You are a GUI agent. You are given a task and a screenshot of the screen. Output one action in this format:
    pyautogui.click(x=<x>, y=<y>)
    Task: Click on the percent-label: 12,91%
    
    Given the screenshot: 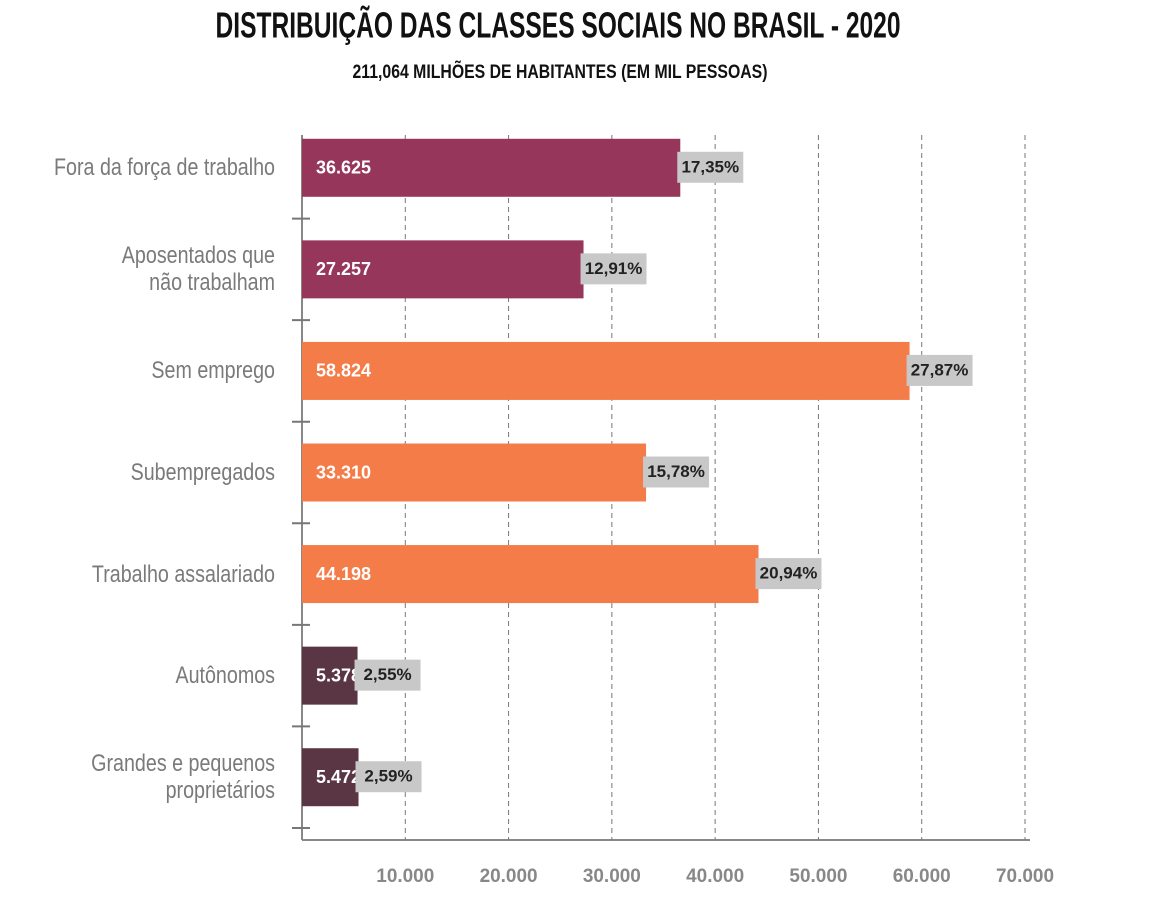 What is the action you would take?
    pyautogui.click(x=614, y=268)
    